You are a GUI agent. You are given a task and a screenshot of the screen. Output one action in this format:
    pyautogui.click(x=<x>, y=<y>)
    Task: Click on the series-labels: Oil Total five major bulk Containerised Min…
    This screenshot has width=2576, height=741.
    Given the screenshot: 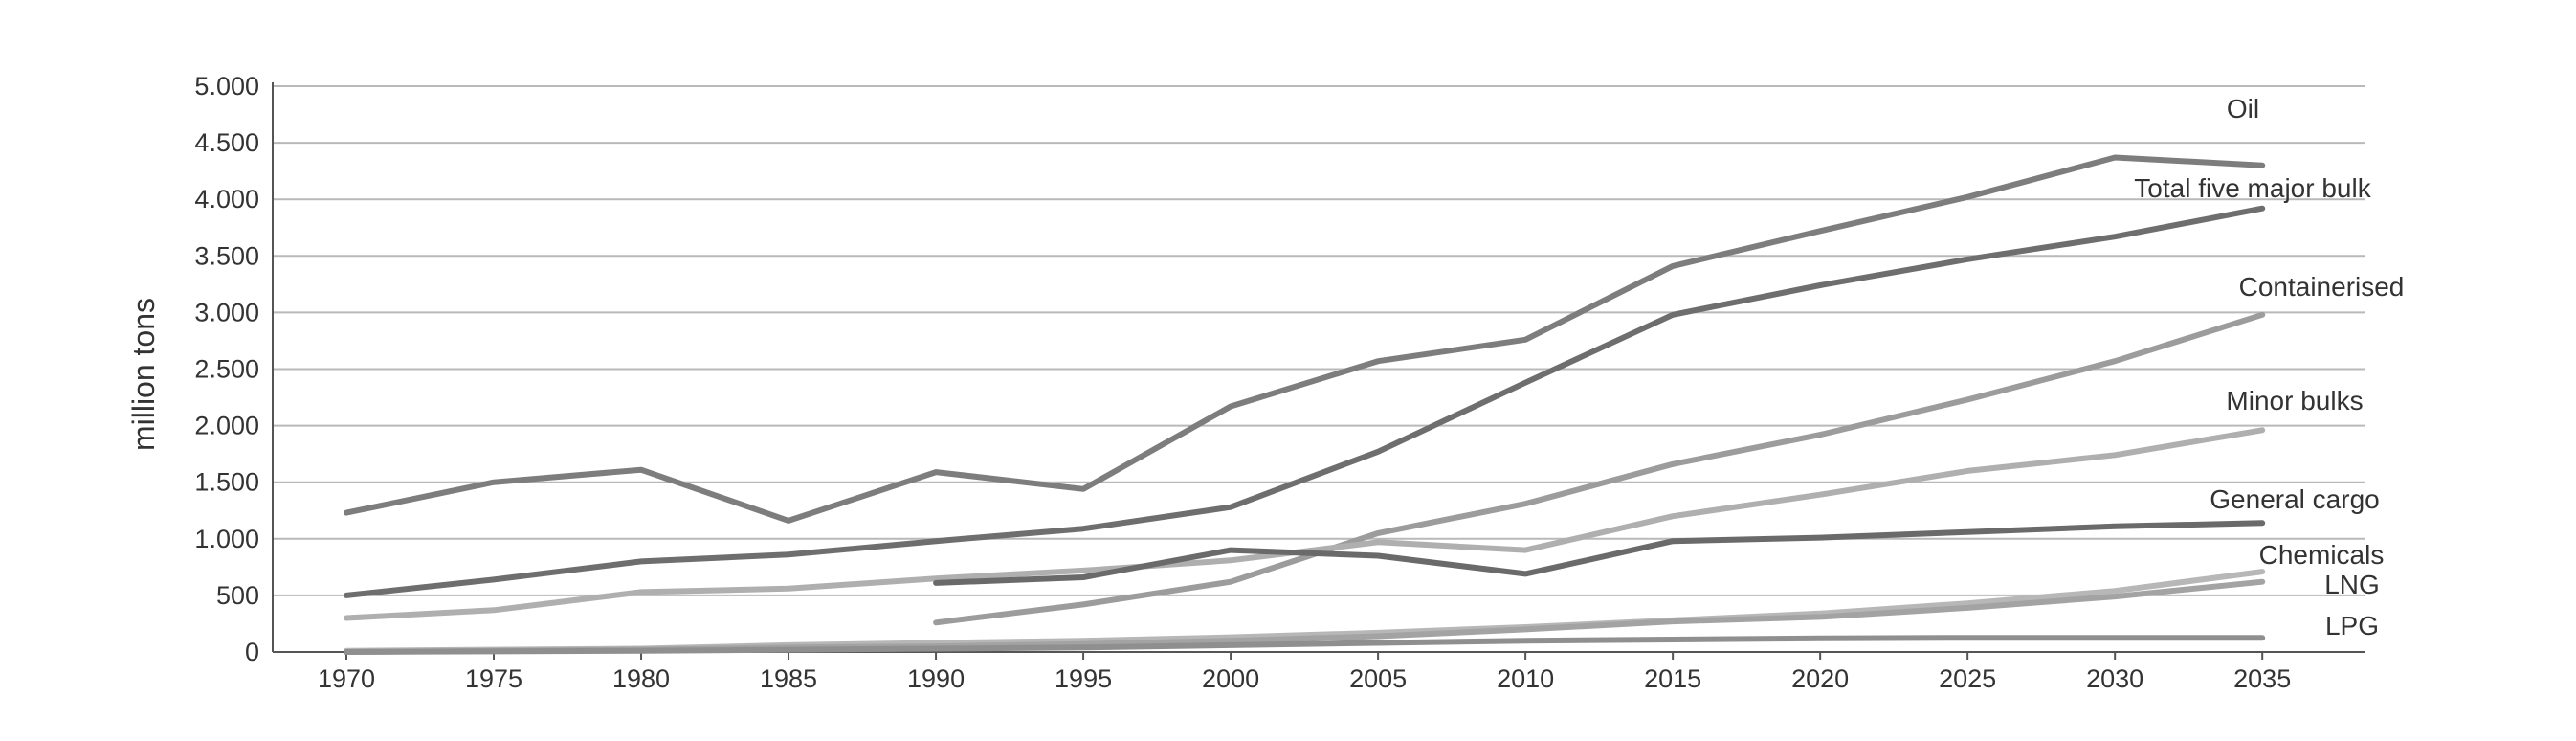 What is the action you would take?
    pyautogui.click(x=2269, y=367)
    